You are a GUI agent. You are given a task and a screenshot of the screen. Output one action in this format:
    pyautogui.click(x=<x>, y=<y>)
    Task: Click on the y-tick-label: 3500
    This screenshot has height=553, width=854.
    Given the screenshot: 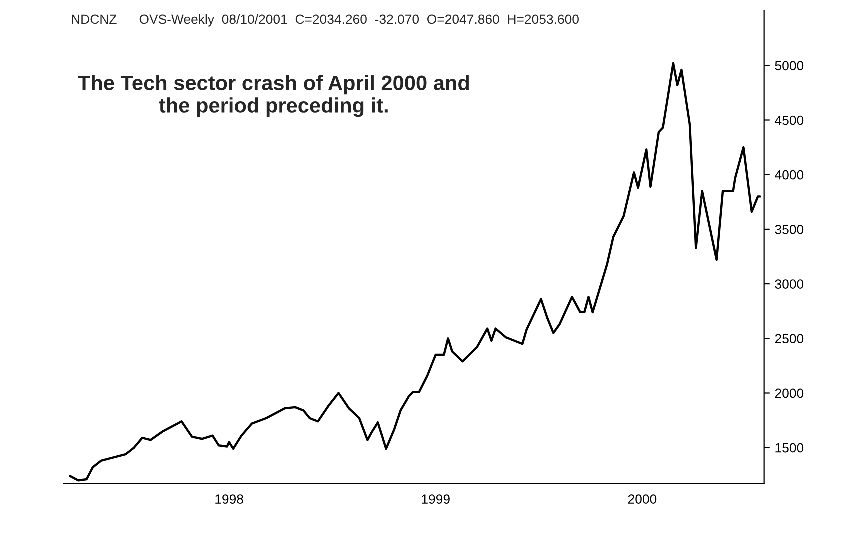 What is the action you would take?
    pyautogui.click(x=789, y=229)
    